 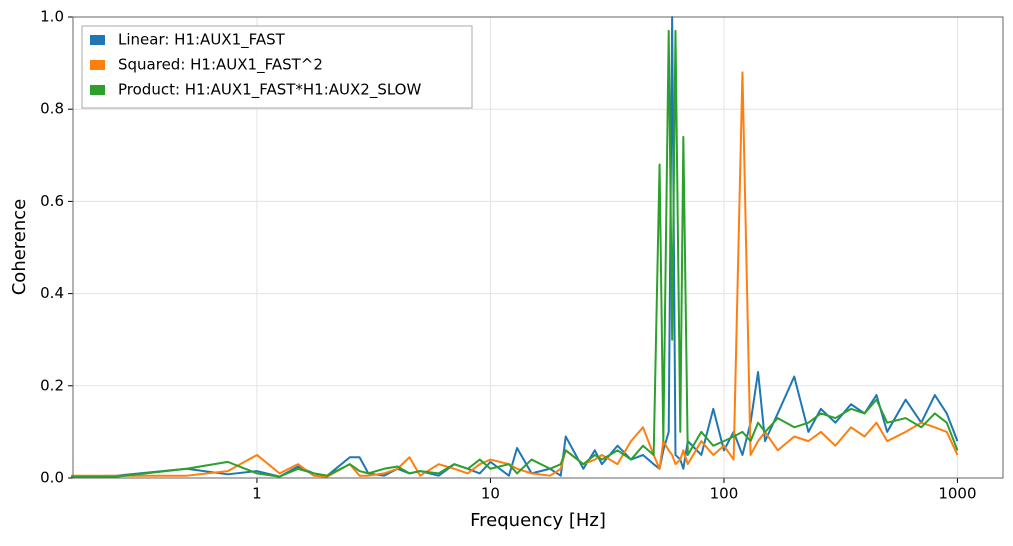 What do you see at coordinates (724, 494) in the screenshot?
I see `x-tick-label: 100` at bounding box center [724, 494].